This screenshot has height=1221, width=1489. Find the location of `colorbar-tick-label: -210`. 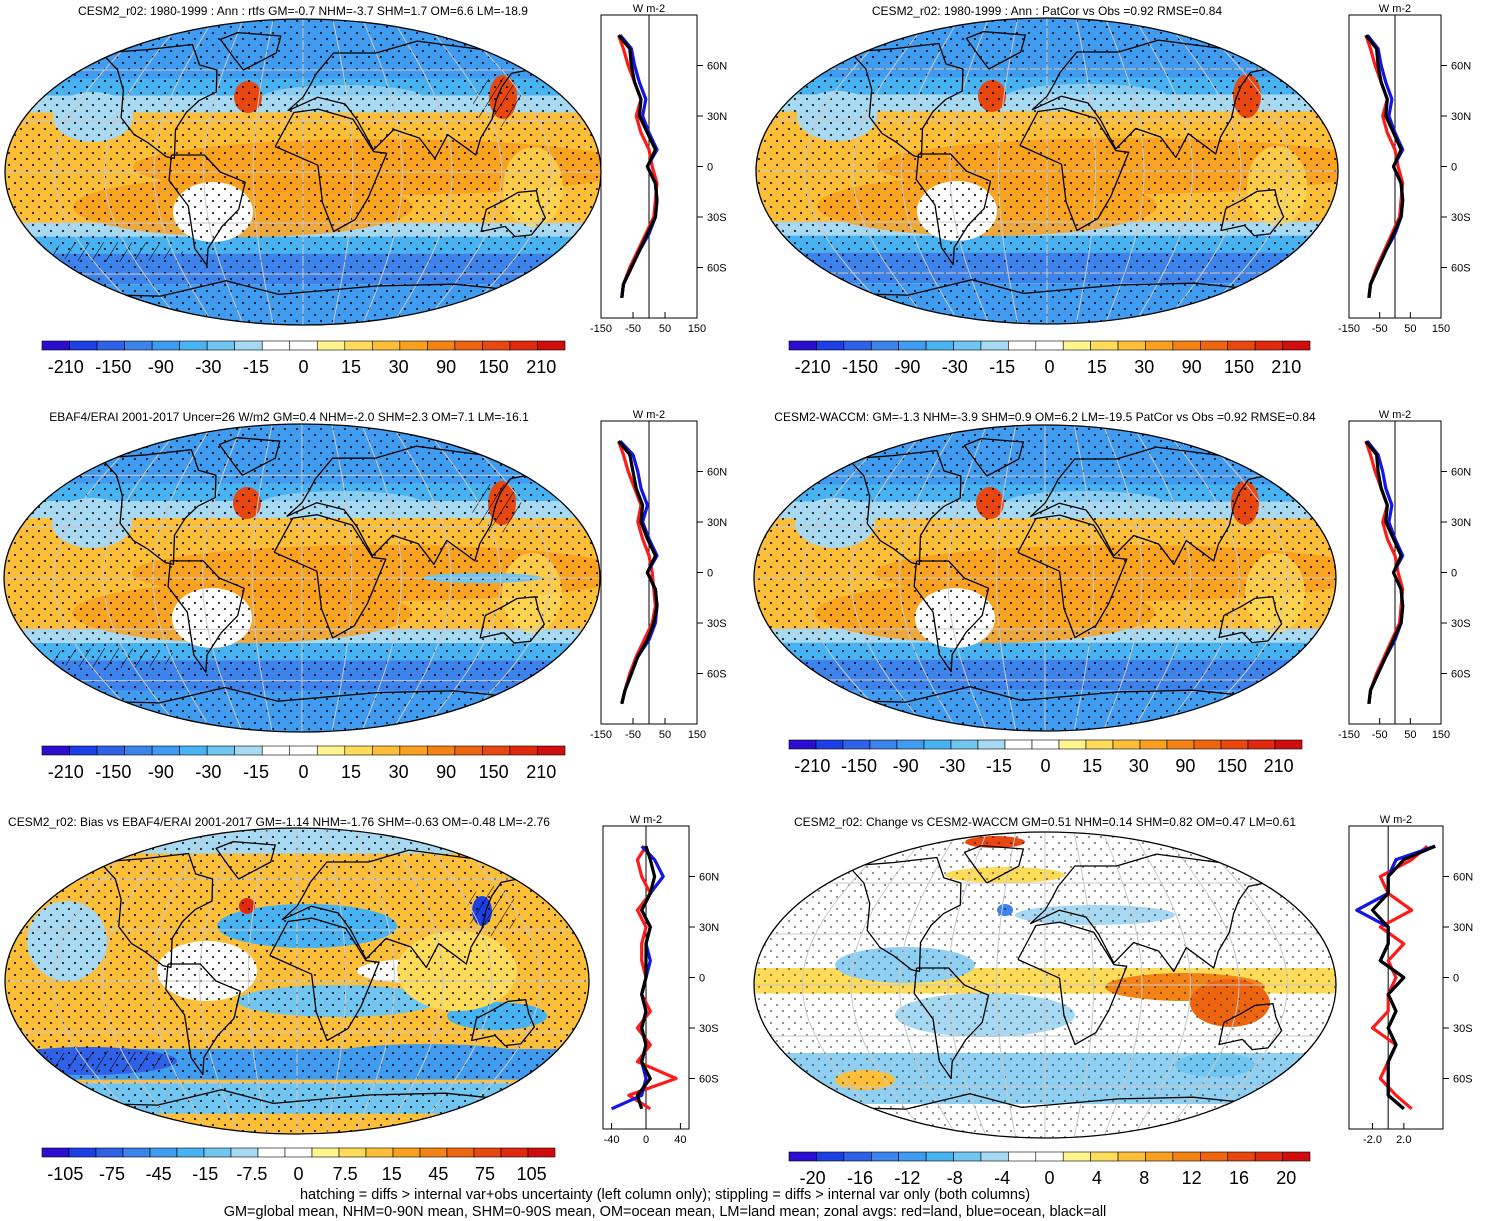

colorbar-tick-label: -210 is located at coordinates (812, 766).